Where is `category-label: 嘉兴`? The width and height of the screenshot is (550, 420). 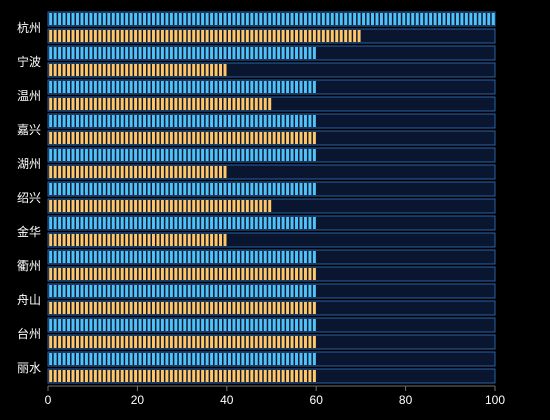 category-label: 嘉兴 is located at coordinates (29, 130).